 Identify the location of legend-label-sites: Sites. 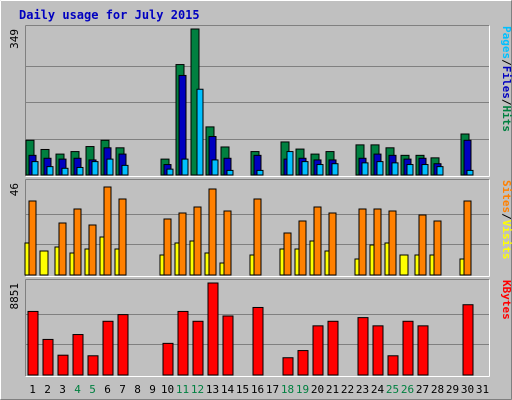
(506, 196).